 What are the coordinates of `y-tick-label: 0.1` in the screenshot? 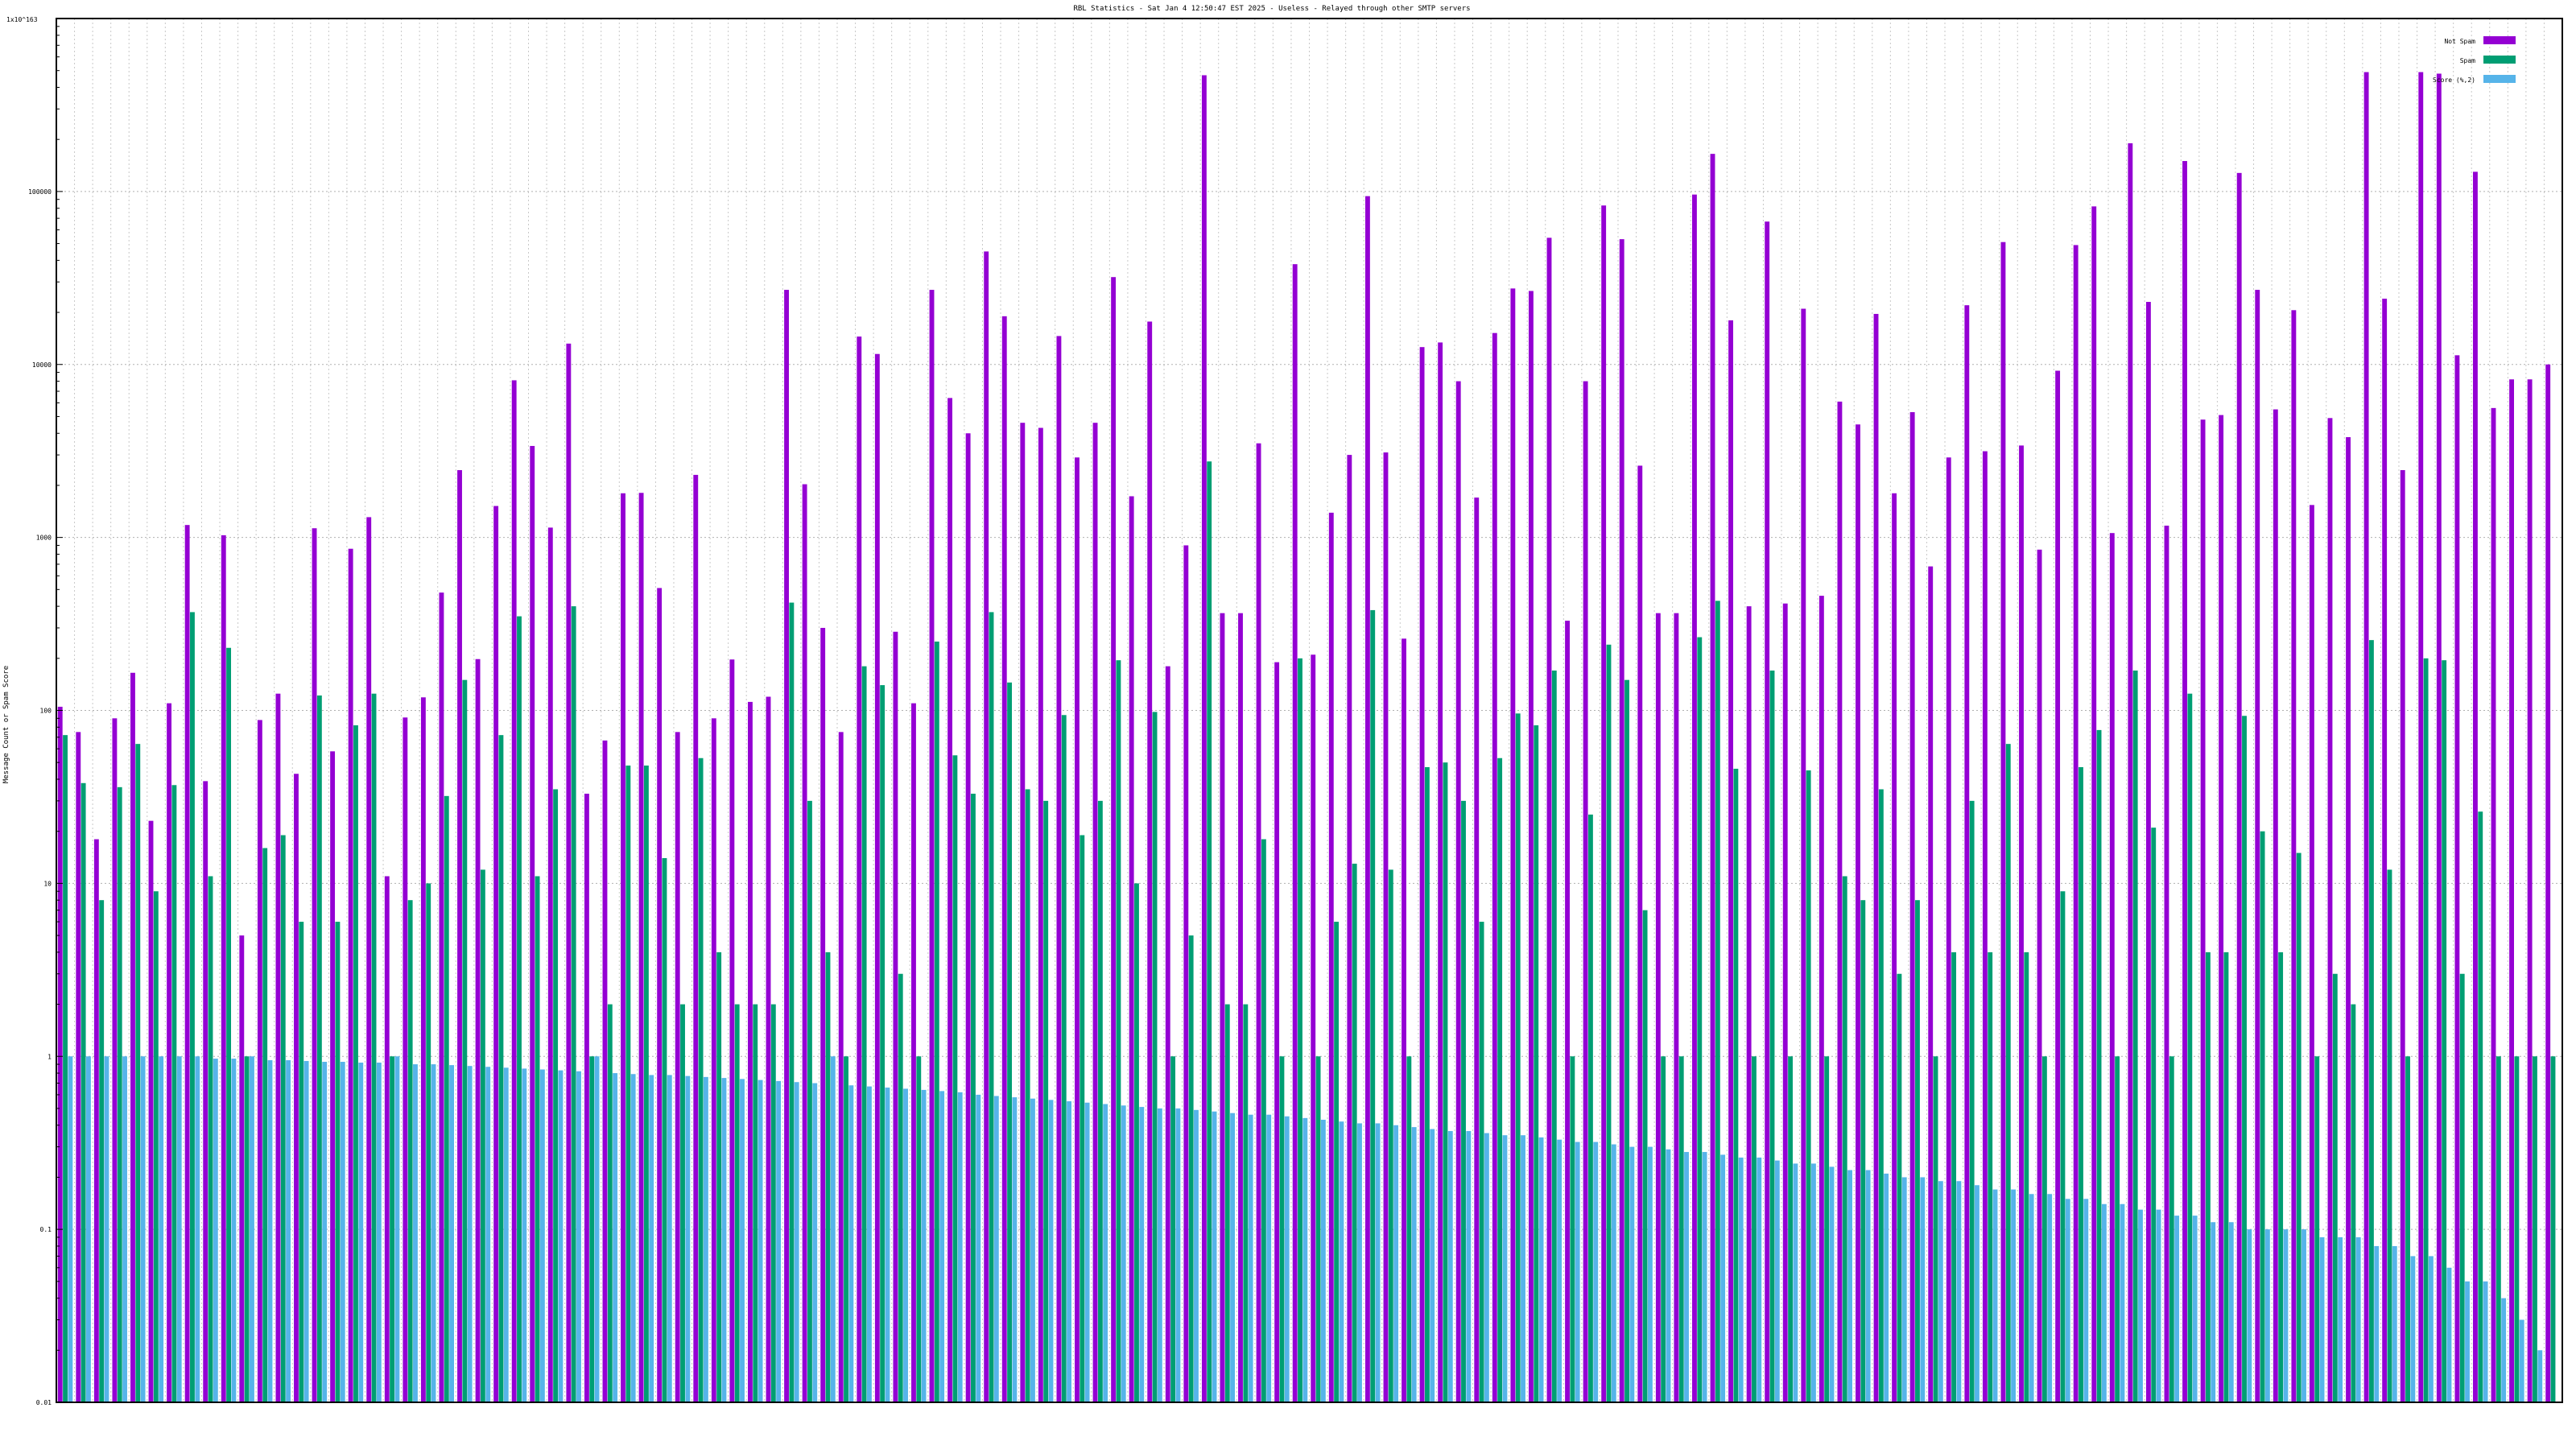 It's located at (46, 1229).